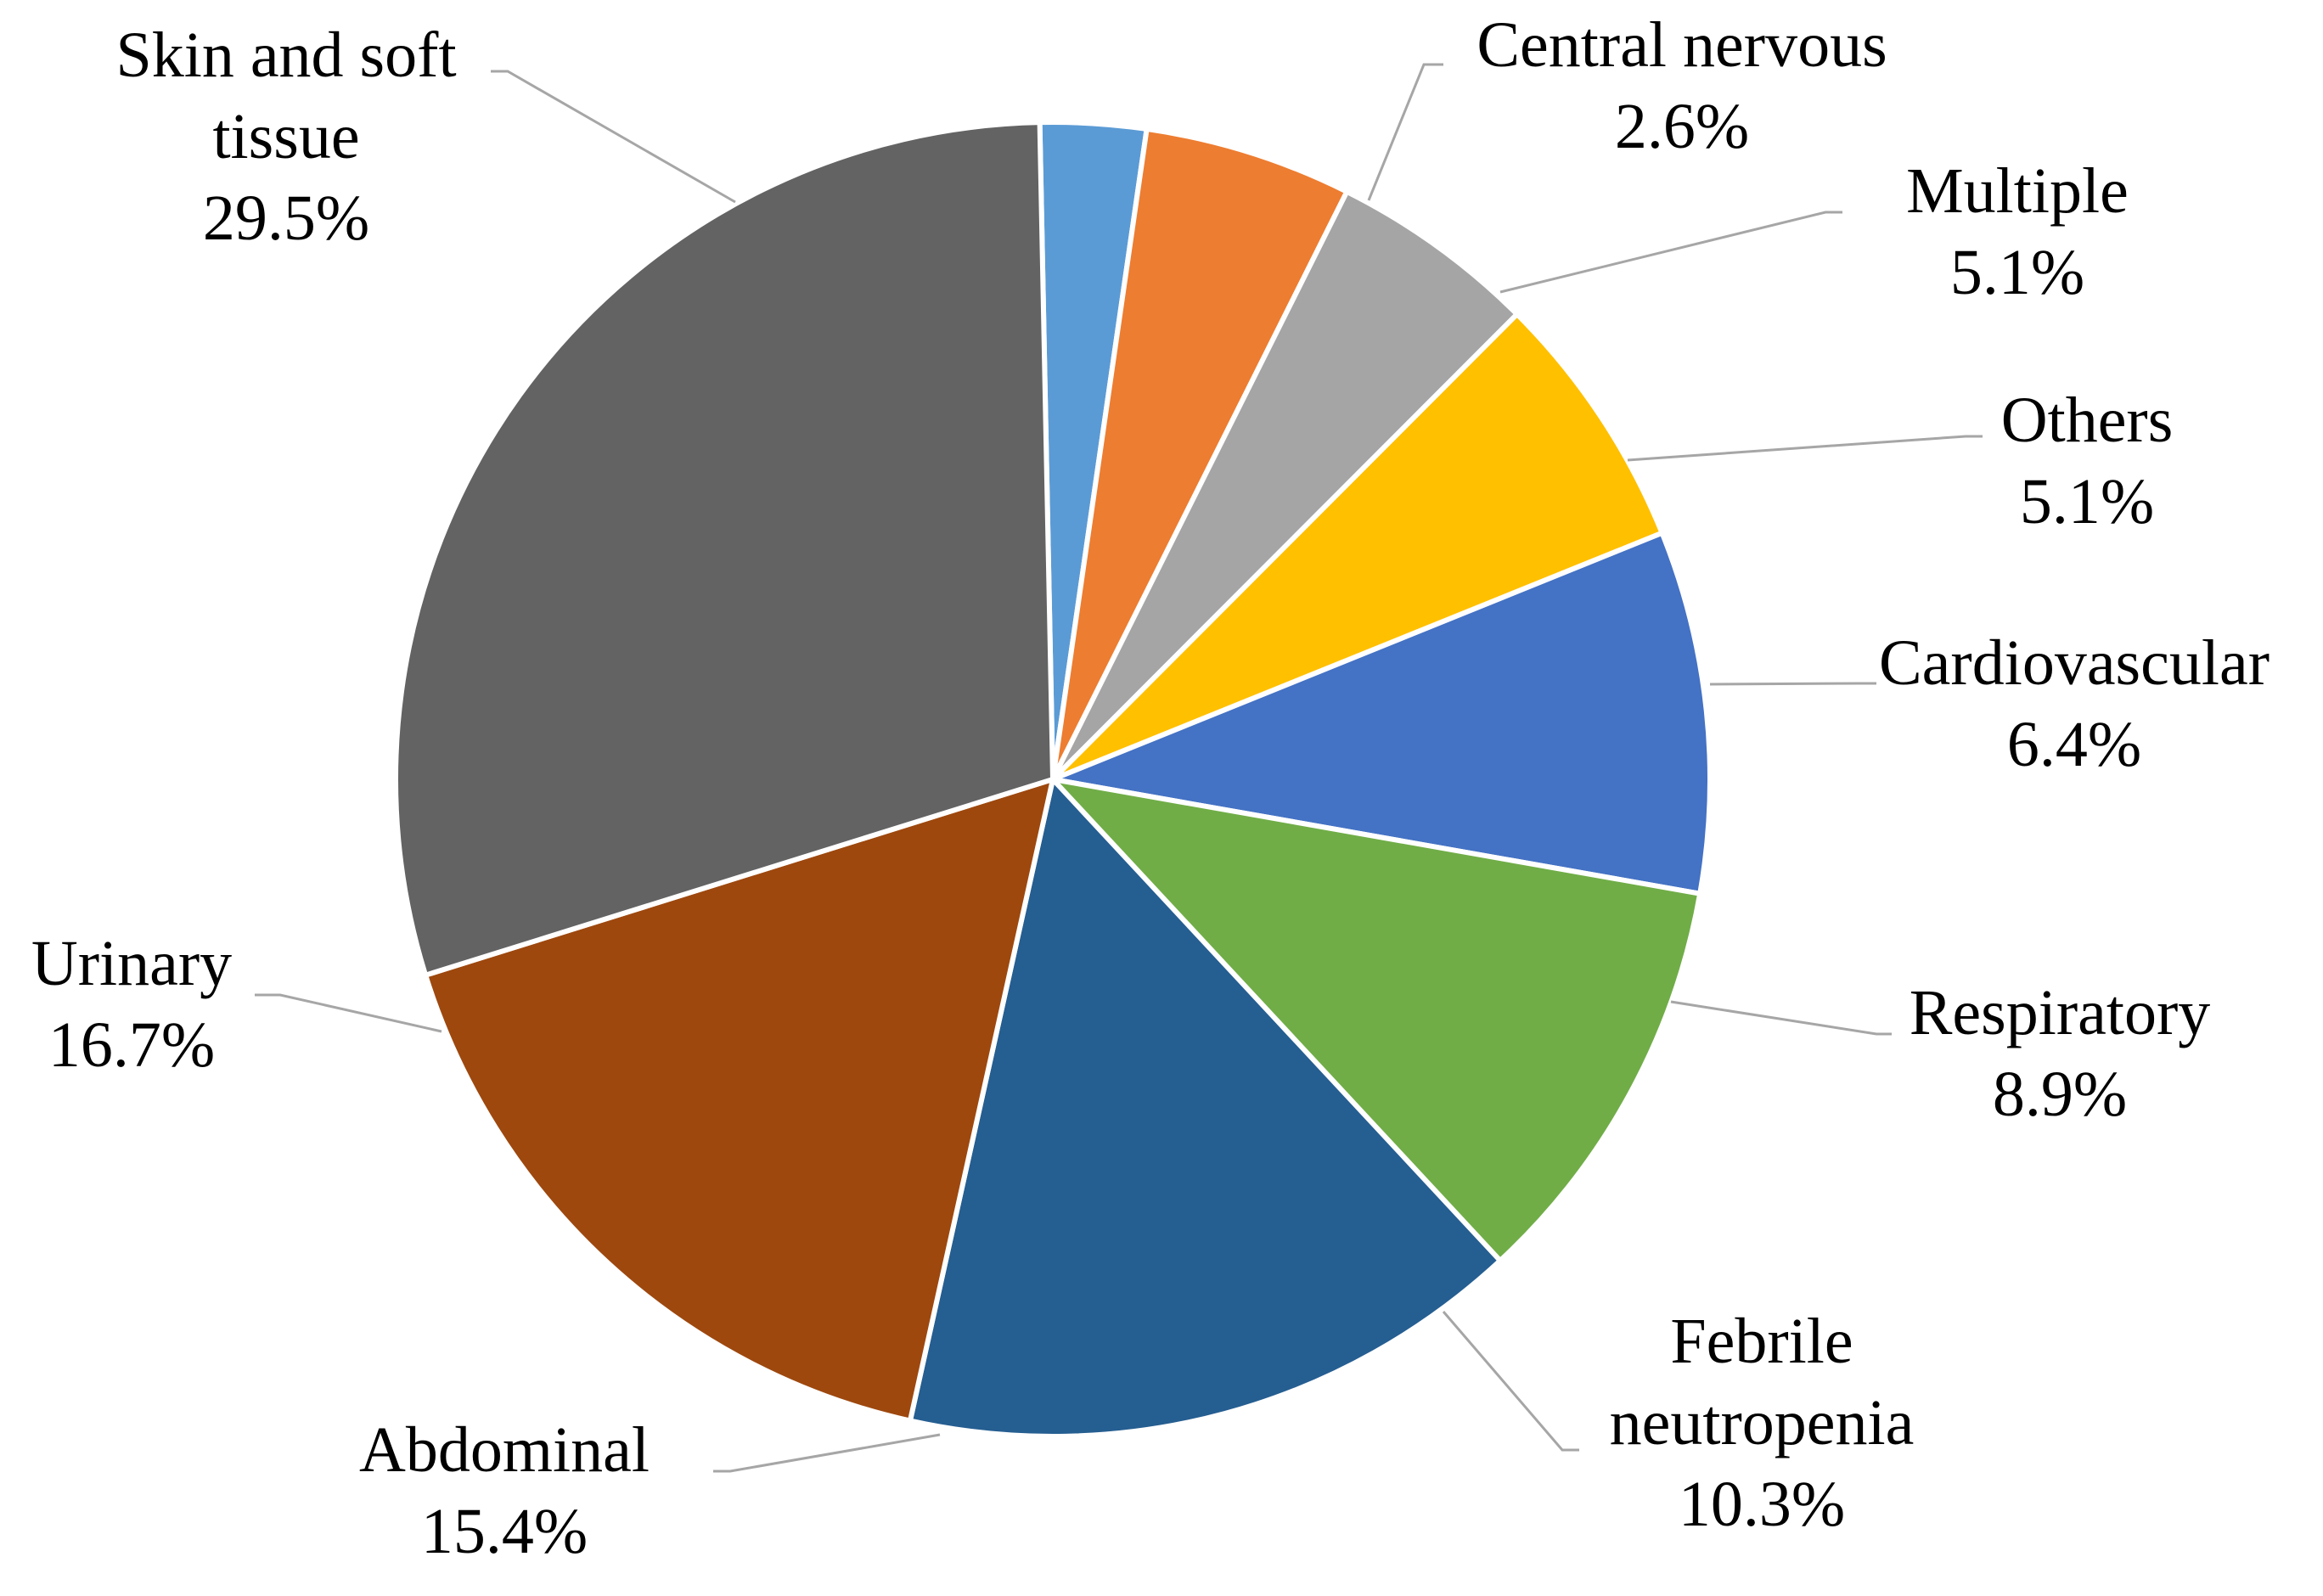  Describe the element at coordinates (1377, 1020) in the screenshot. I see `pie-slice-febrile-neutropenia` at that location.